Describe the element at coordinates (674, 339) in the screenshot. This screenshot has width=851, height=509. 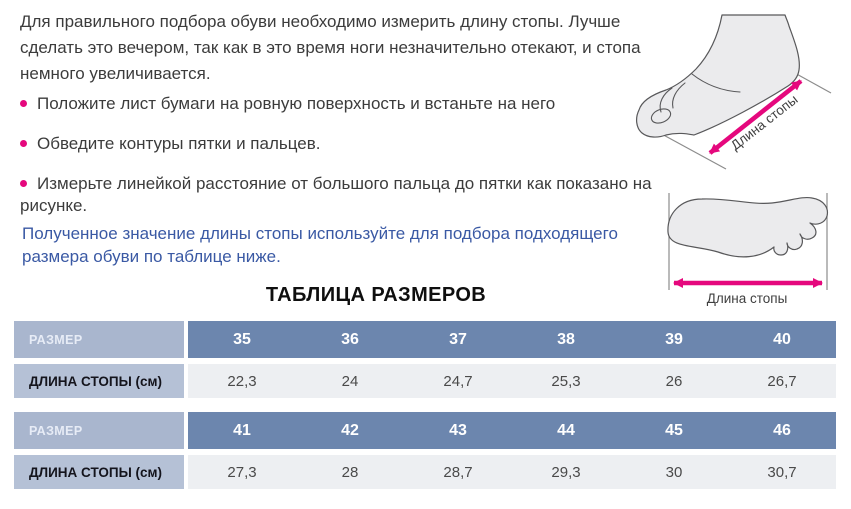
I see `size-cell: 39` at that location.